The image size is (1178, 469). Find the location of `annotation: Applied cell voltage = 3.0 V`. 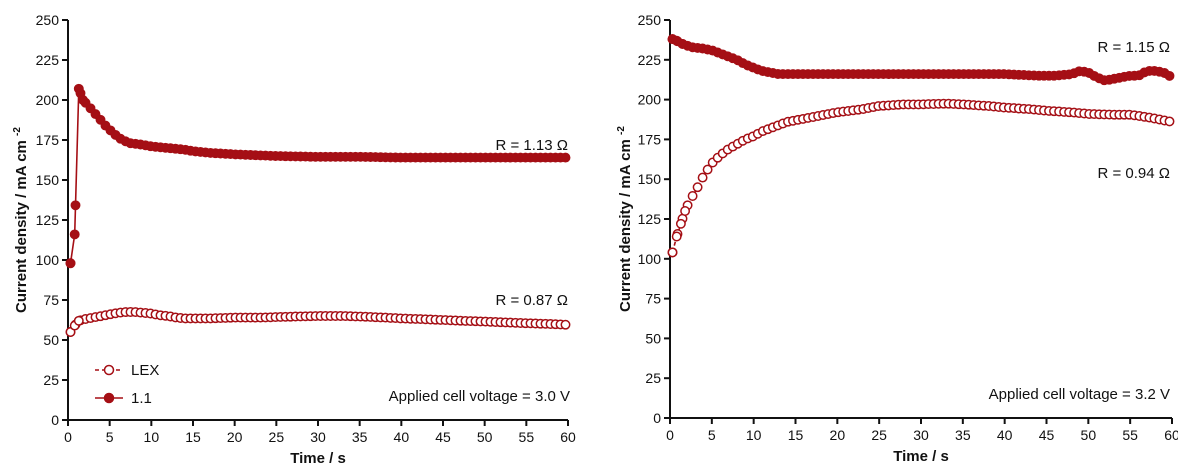

annotation: Applied cell voltage = 3.0 V is located at coordinates (479, 396).